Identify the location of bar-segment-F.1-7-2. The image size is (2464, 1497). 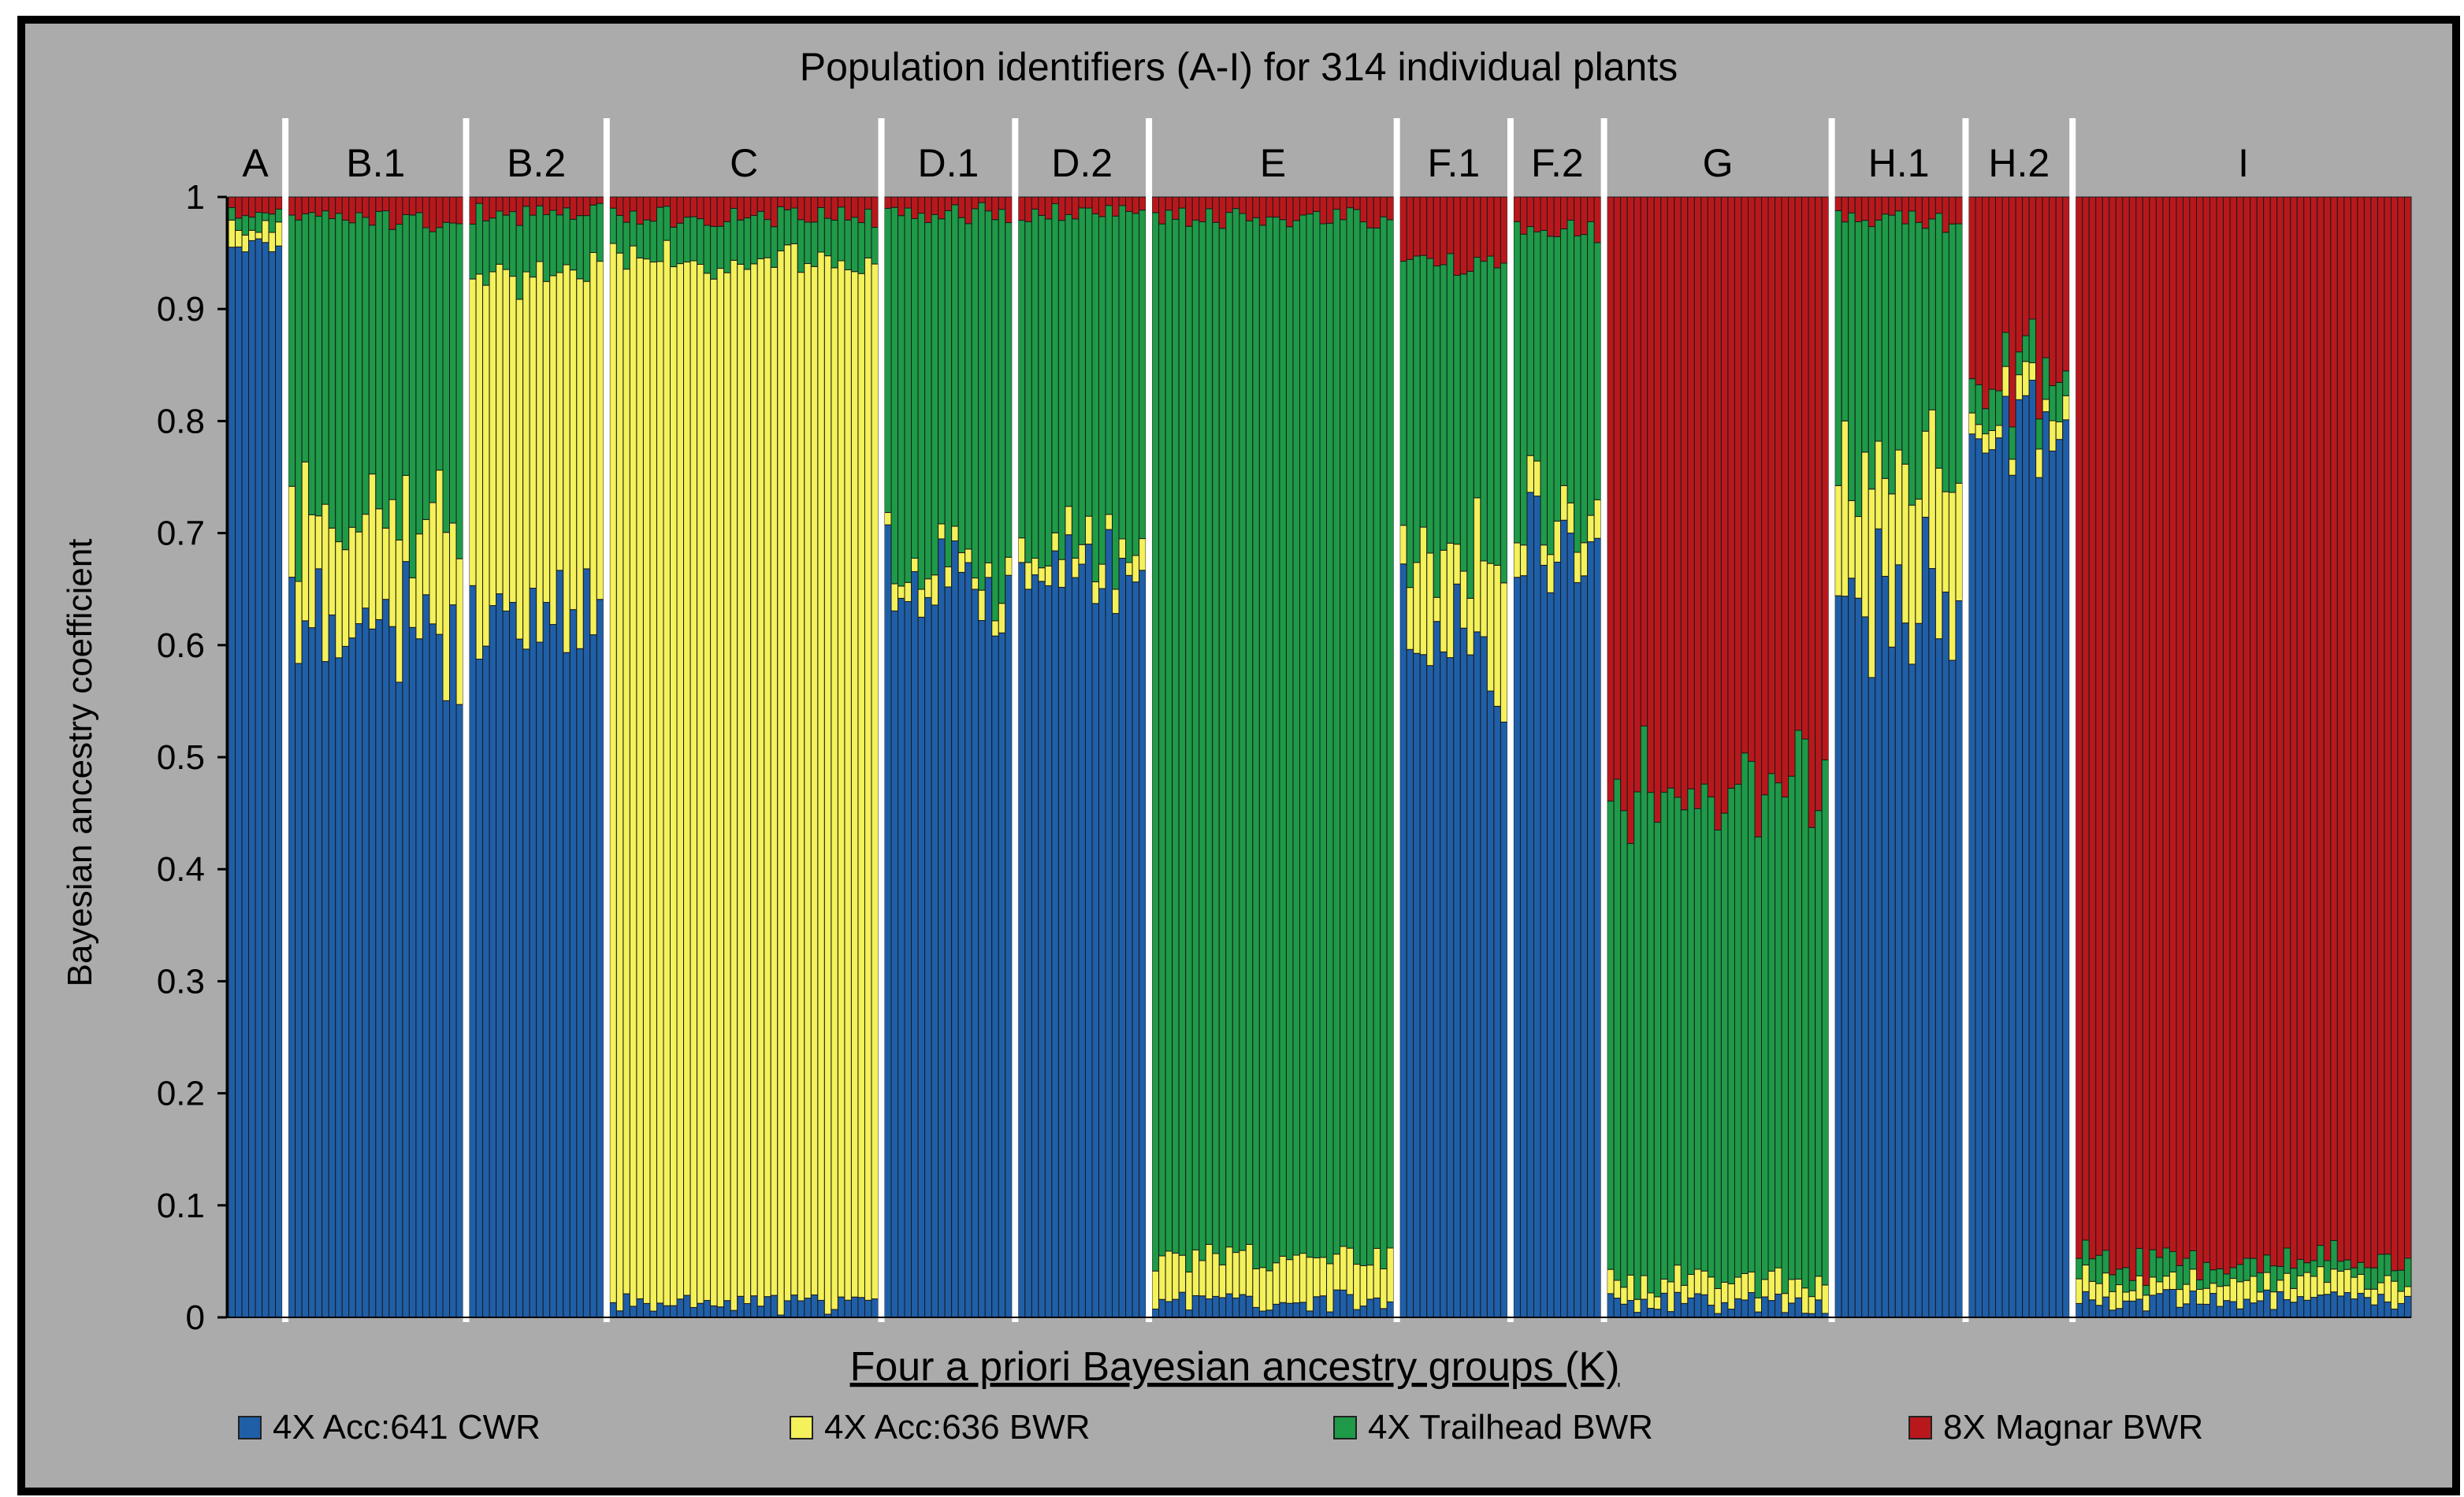
(1444, 601).